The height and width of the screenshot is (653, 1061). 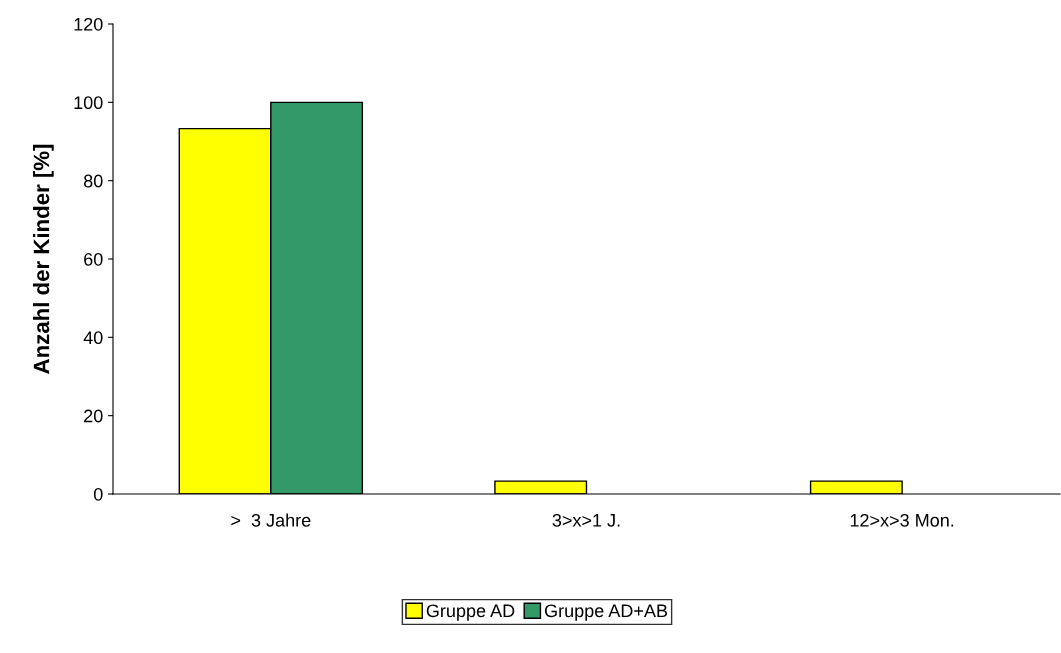 I want to click on legend-label: Gruppe AD, so click(x=470, y=612).